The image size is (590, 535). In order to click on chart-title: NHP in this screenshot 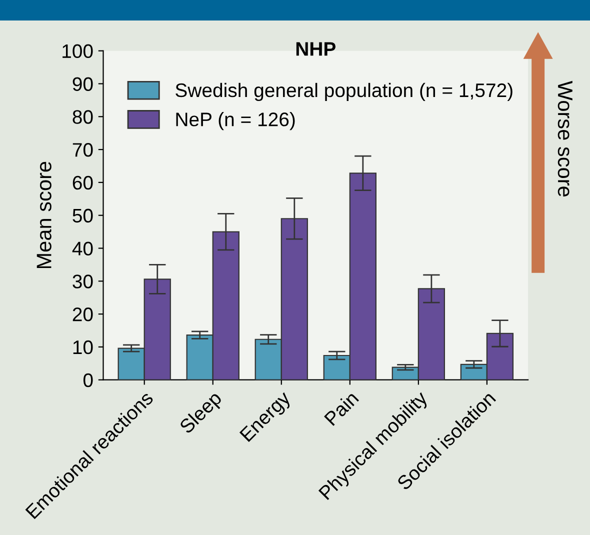, I will do `click(316, 49)`.